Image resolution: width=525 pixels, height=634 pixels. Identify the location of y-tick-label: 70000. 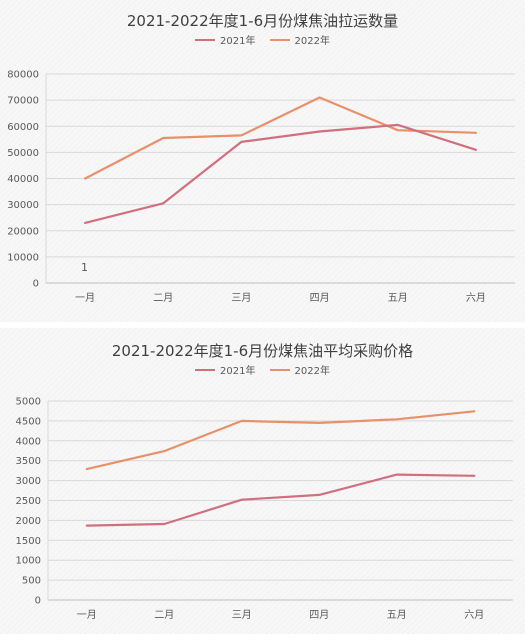
(23, 101).